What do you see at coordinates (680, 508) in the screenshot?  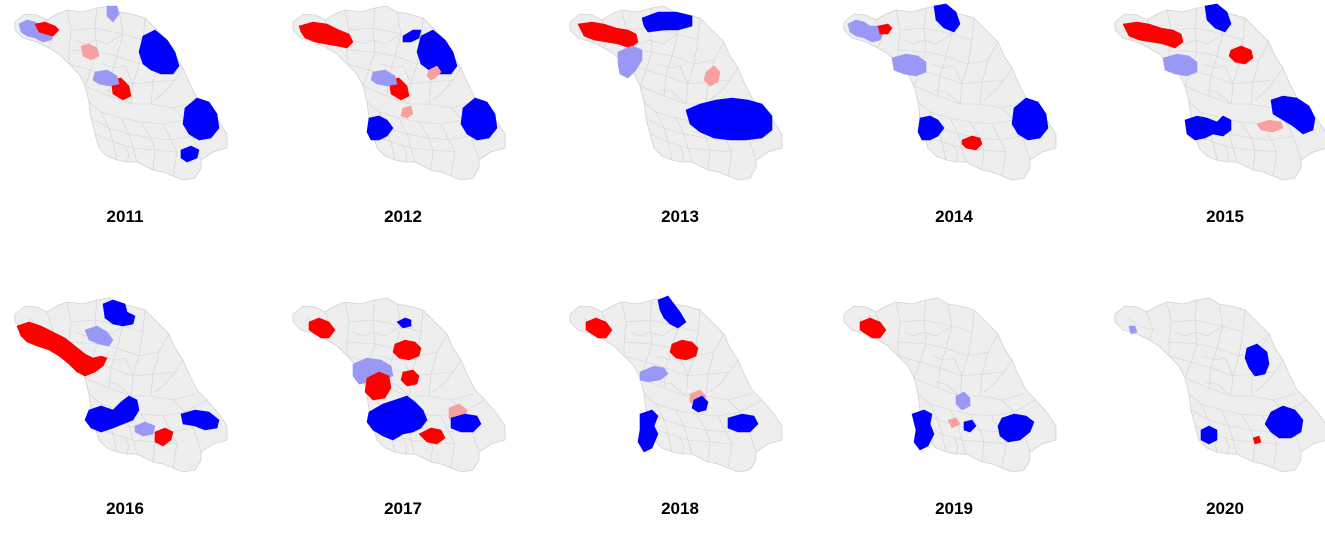 I see `year-label: 2018` at bounding box center [680, 508].